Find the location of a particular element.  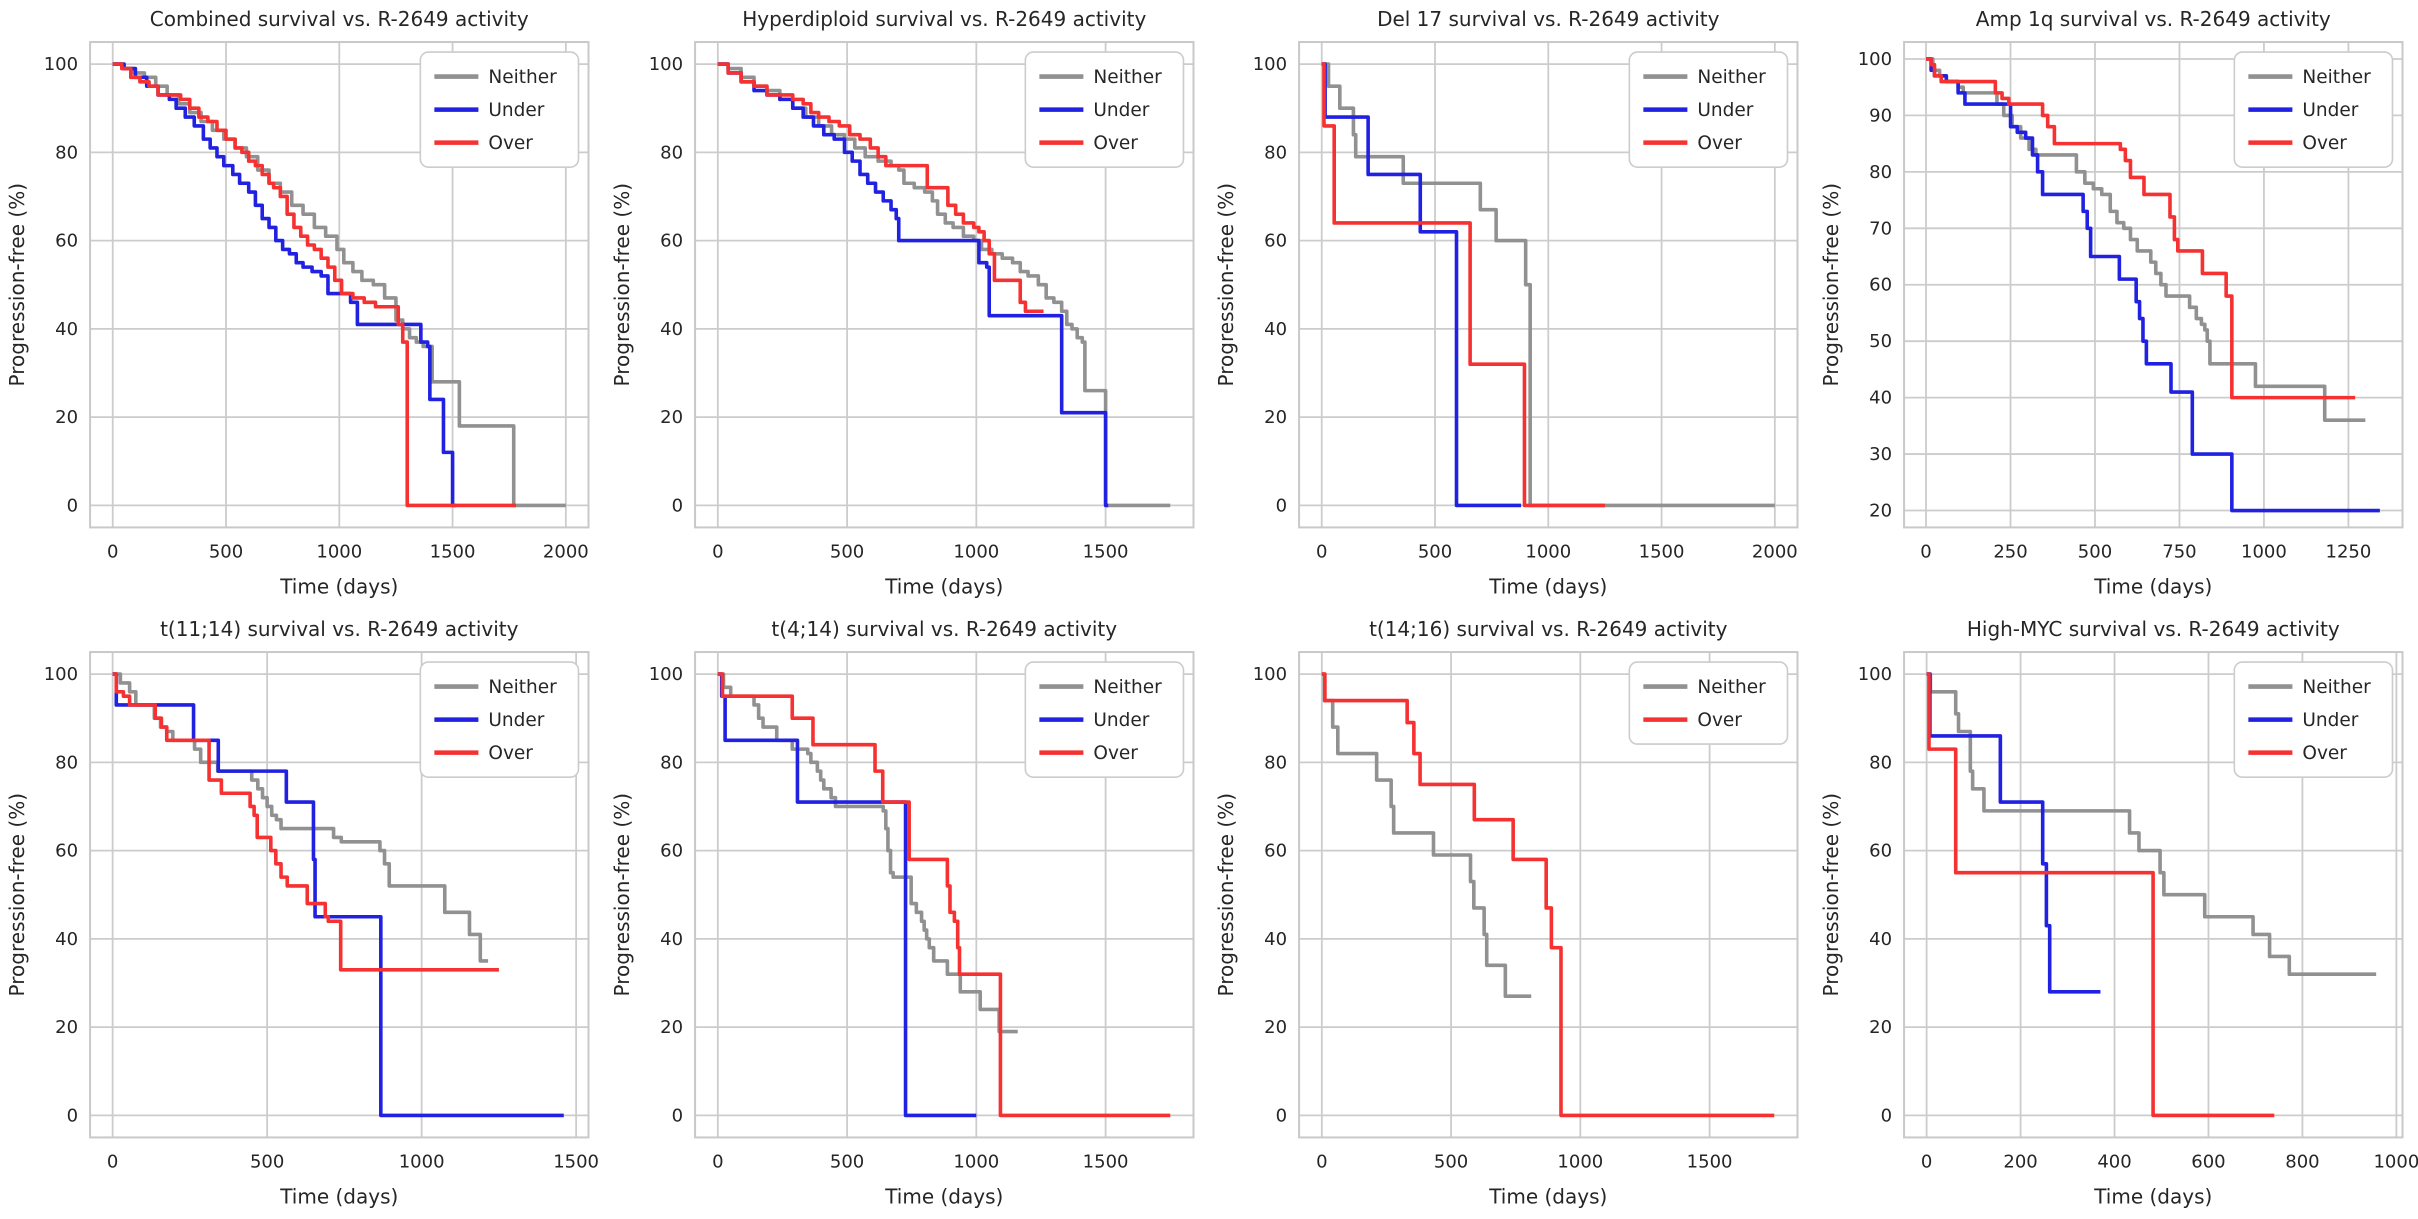

chart-title: Amp 1q survival vs. R-2649 activity is located at coordinates (2152, 19).